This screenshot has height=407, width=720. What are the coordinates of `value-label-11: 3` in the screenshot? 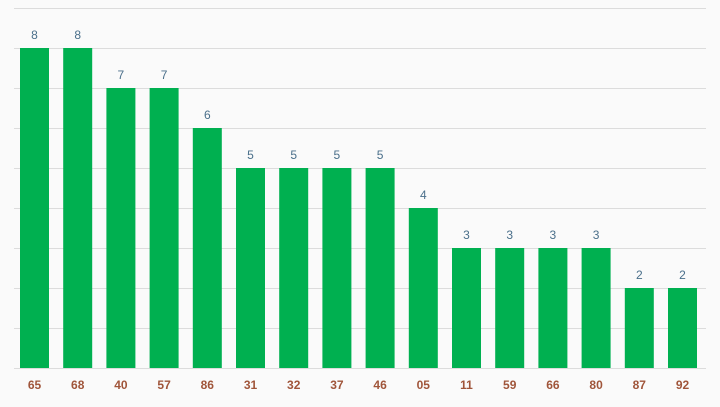 It's located at (466, 235).